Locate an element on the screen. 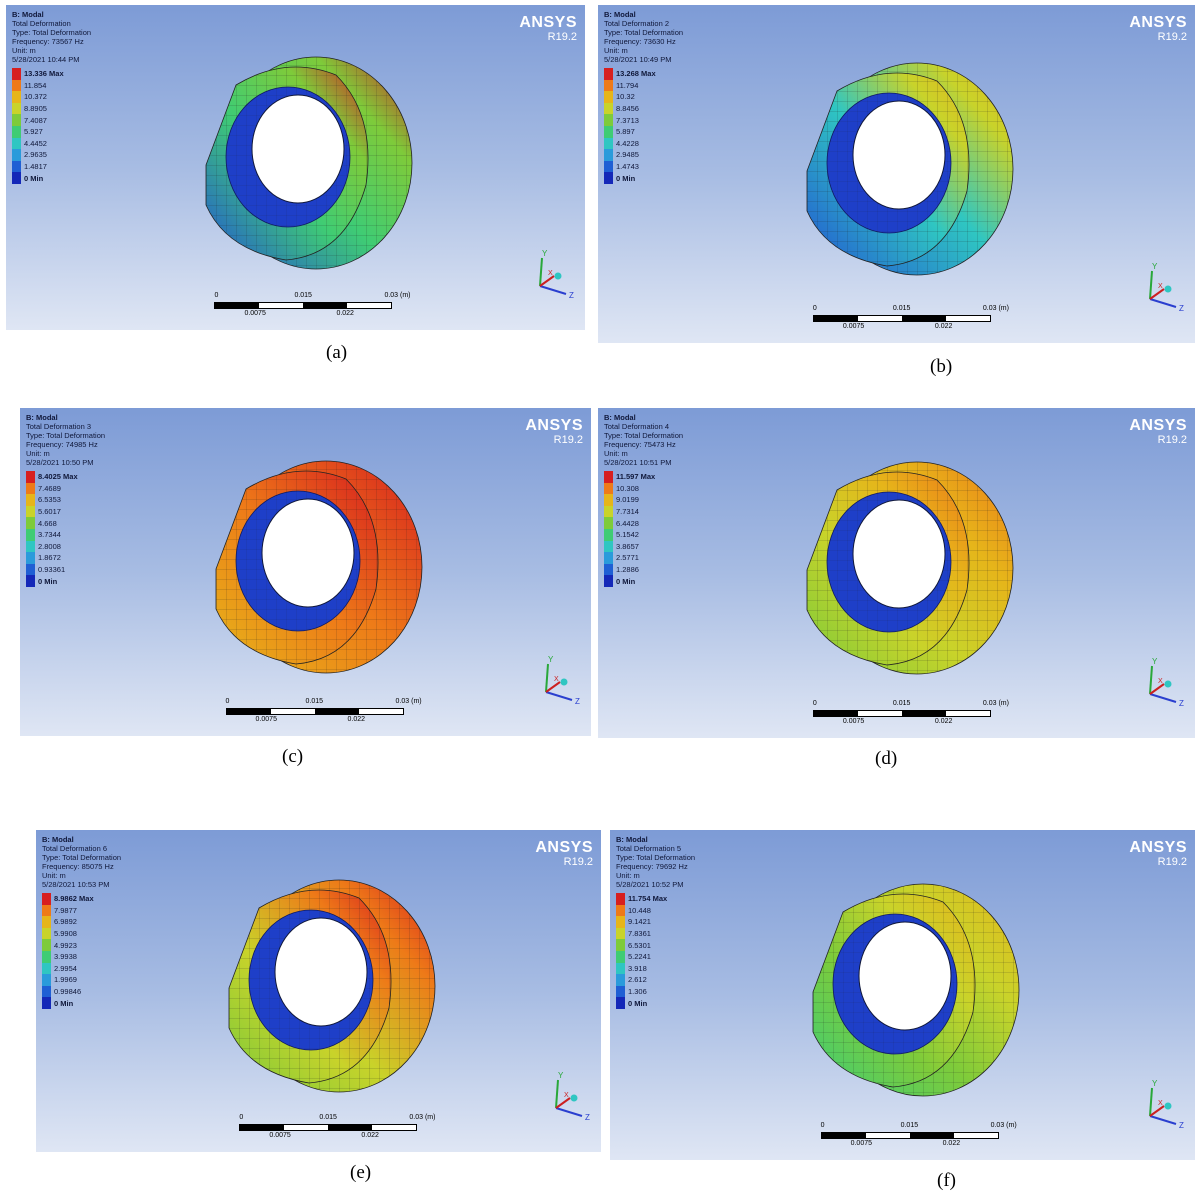 The width and height of the screenshot is (1195, 1198). legend-row: 2.9485 is located at coordinates (630, 155).